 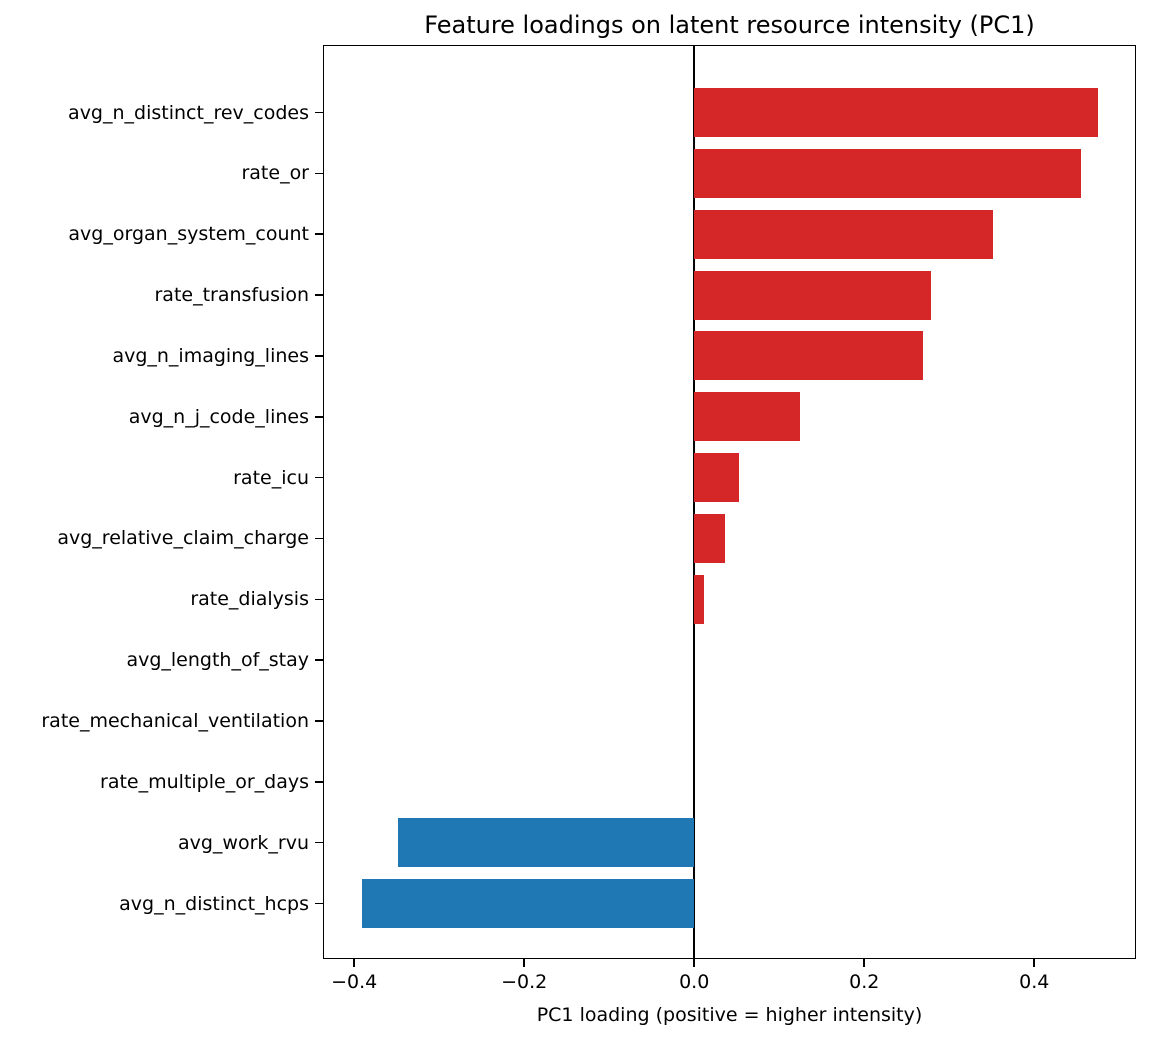 I want to click on bar-rate_transfusion, so click(x=812, y=295).